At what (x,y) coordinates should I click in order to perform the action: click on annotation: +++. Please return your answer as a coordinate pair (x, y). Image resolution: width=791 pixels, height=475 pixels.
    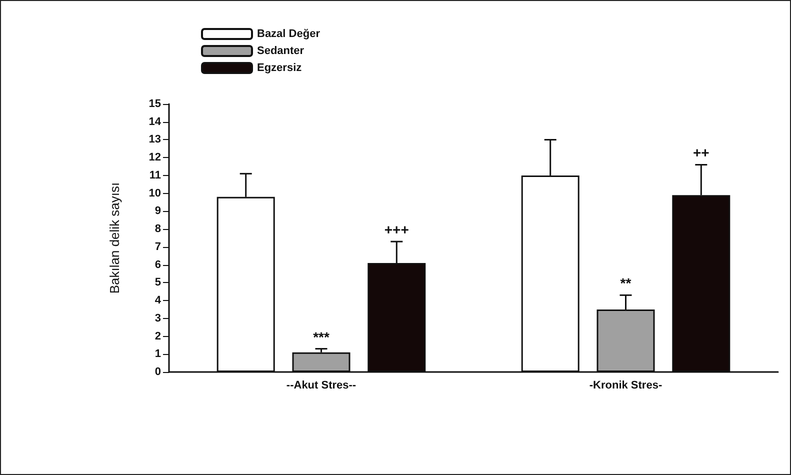
    Looking at the image, I should click on (396, 230).